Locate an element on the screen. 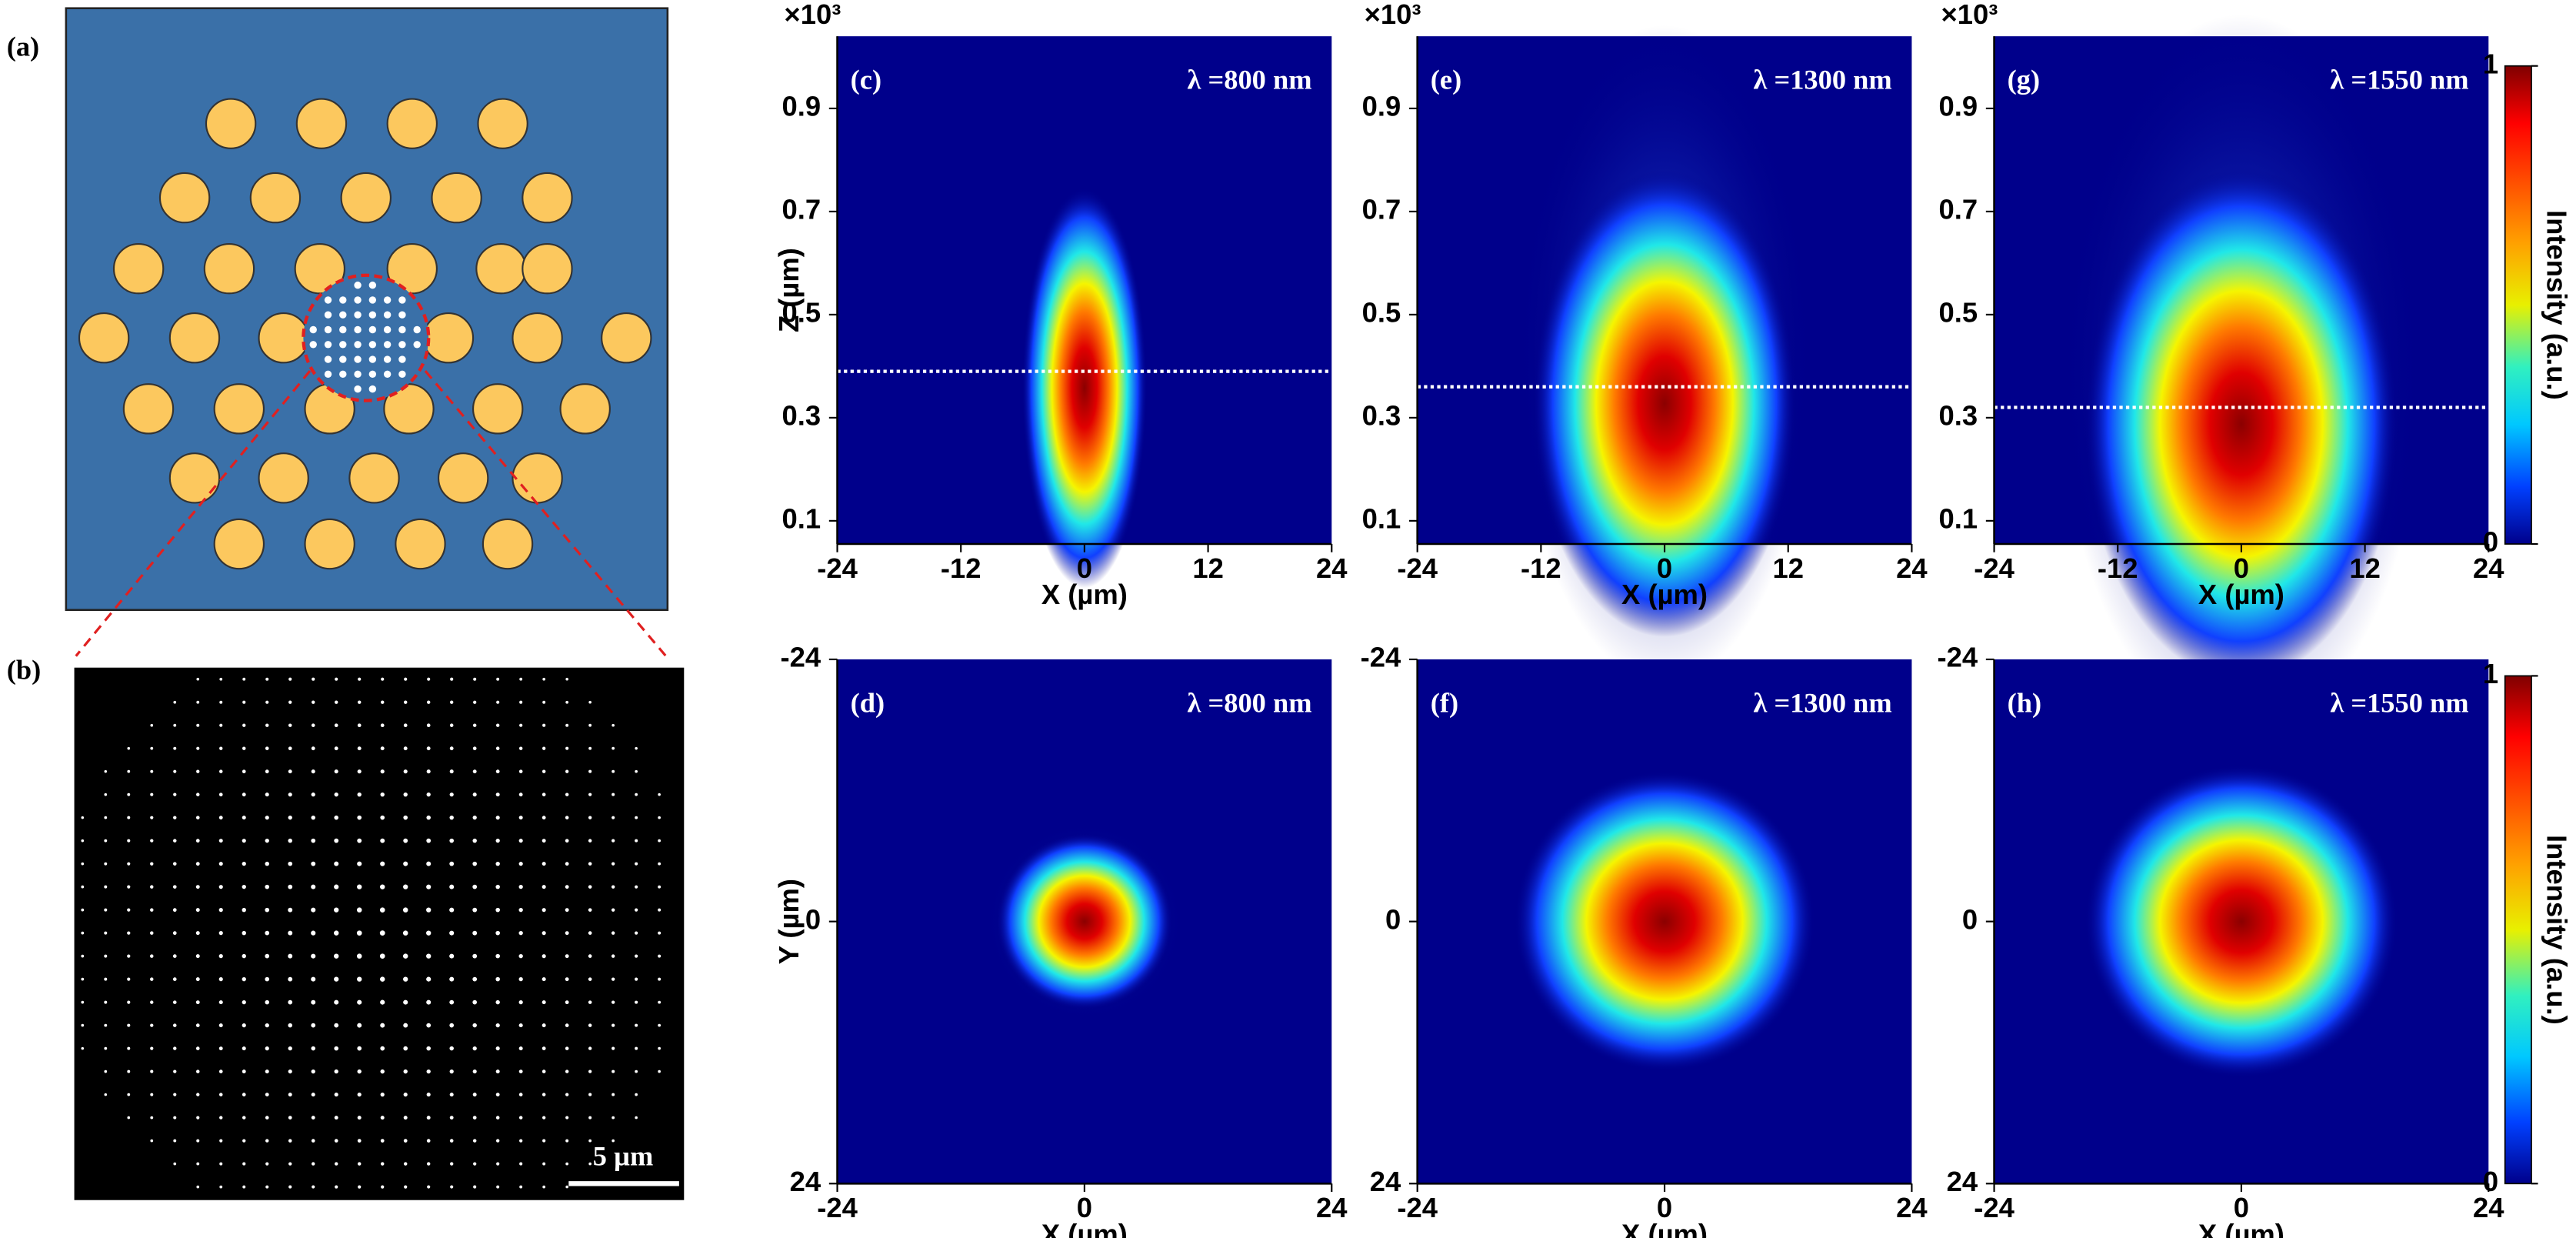 The image size is (2576, 1238). y-axis-label: Y (µm) is located at coordinates (789, 921).